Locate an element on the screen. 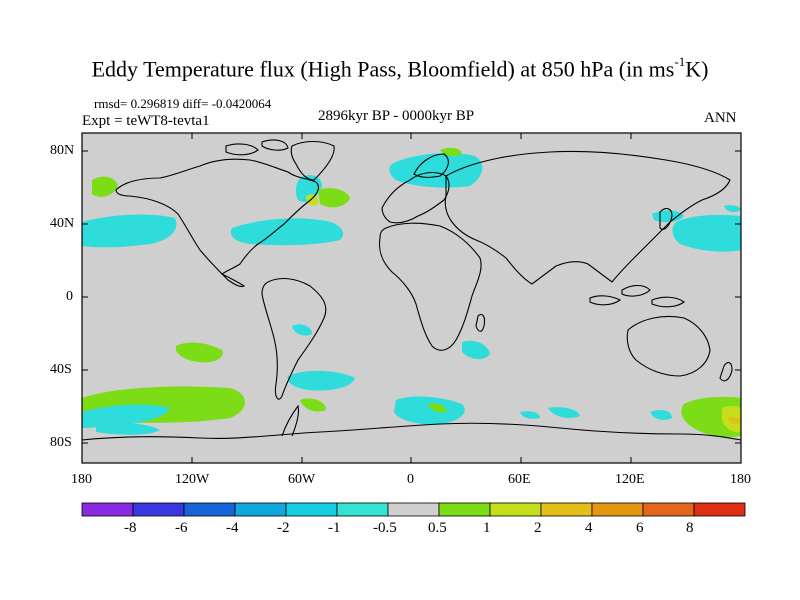  experiment-label: Expt = teWT8-tevta1 is located at coordinates (146, 121).